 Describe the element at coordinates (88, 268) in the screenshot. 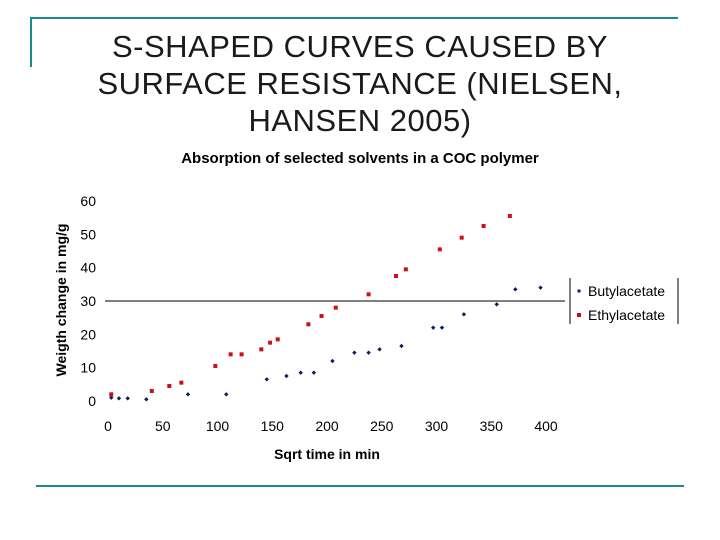

I see `y-tick-label: 40` at that location.